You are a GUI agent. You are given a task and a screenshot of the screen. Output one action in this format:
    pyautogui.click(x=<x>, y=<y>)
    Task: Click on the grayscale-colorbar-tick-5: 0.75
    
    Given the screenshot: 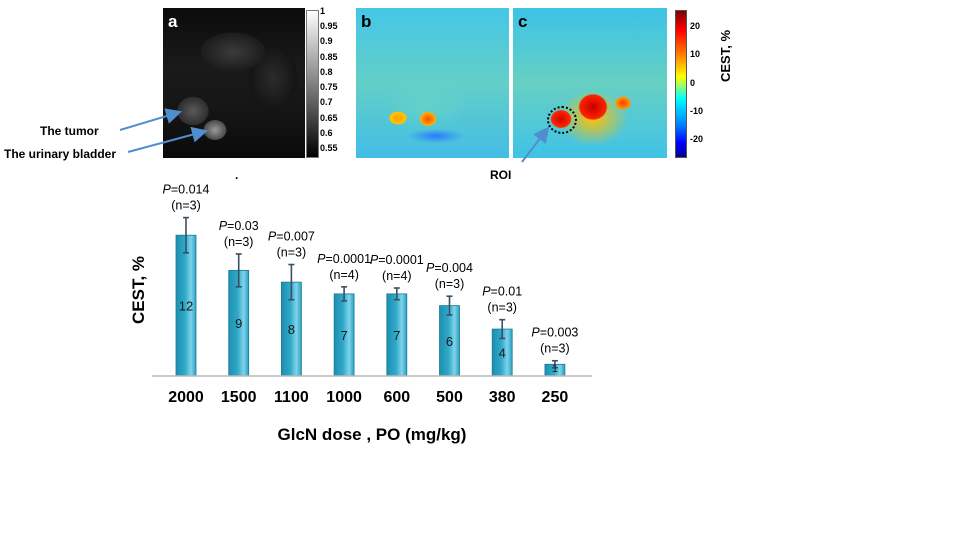 What is the action you would take?
    pyautogui.click(x=329, y=87)
    